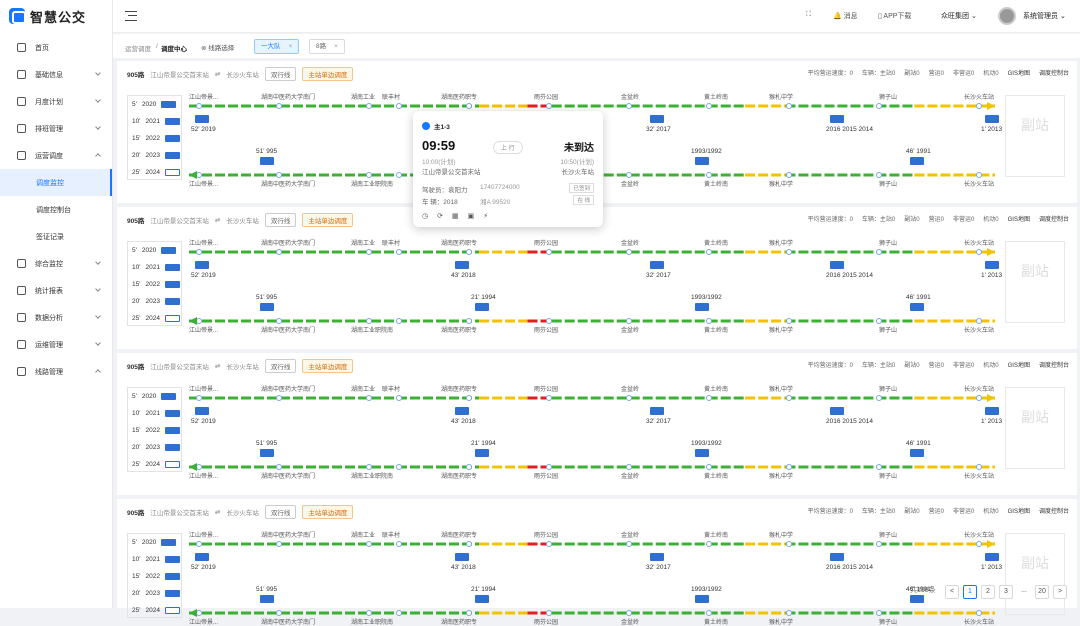  Describe the element at coordinates (372, 331) in the screenshot. I see `station-label: 湖南工业职院南` at that location.